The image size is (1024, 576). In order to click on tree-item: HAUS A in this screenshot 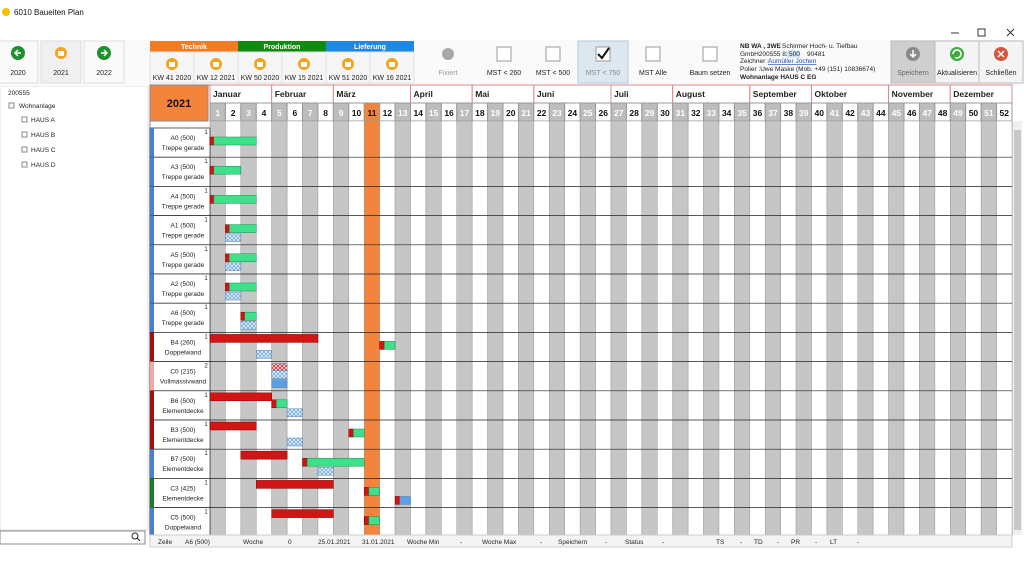, I will do `click(43, 120)`.